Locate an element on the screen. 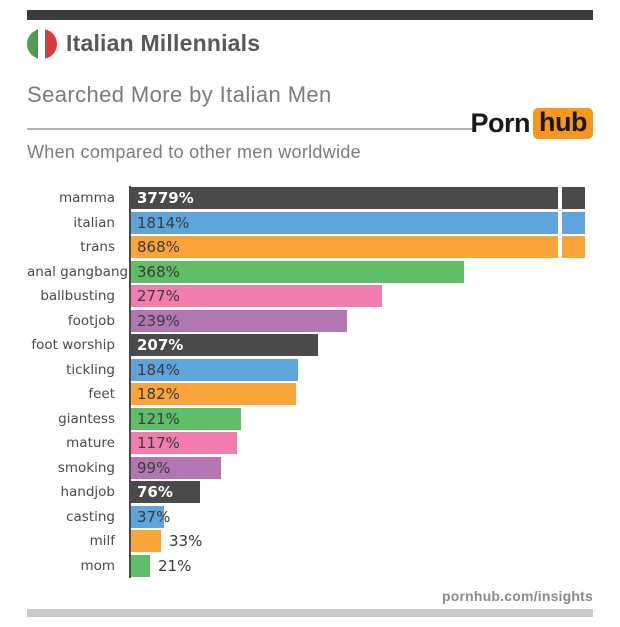 Image resolution: width=620 pixels, height=627 pixels. value-label: 868% is located at coordinates (158, 247).